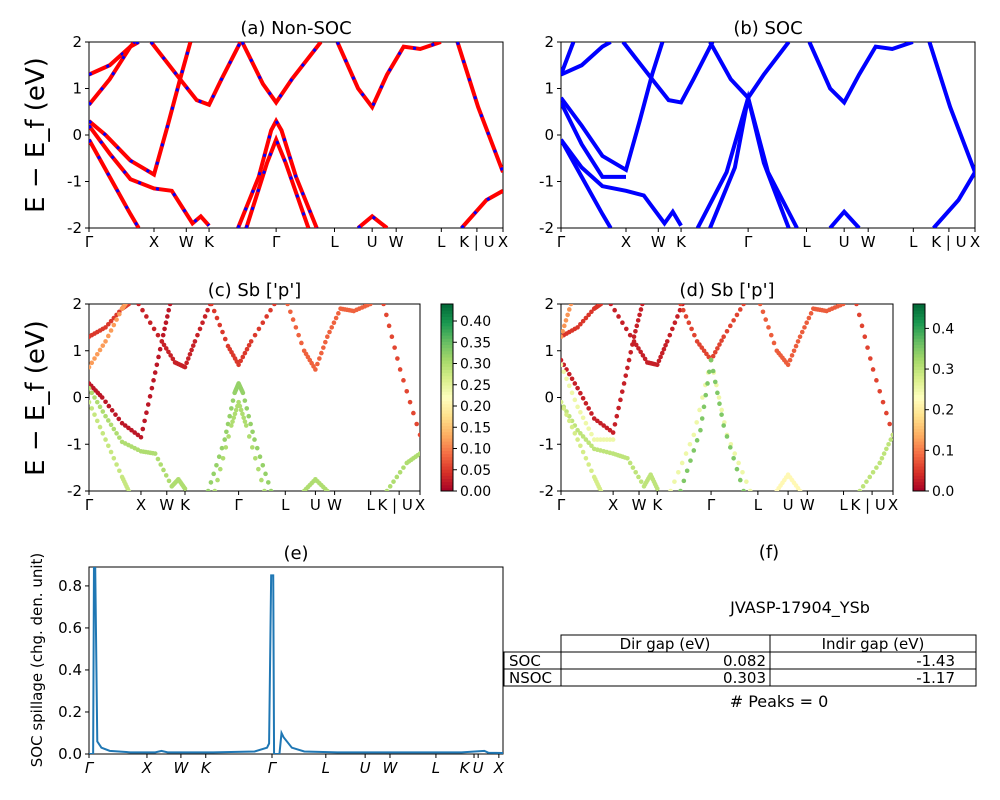 This screenshot has width=1000, height=800. Describe the element at coordinates (238, 505) in the screenshot. I see `x-tick-label: Γ` at that location.